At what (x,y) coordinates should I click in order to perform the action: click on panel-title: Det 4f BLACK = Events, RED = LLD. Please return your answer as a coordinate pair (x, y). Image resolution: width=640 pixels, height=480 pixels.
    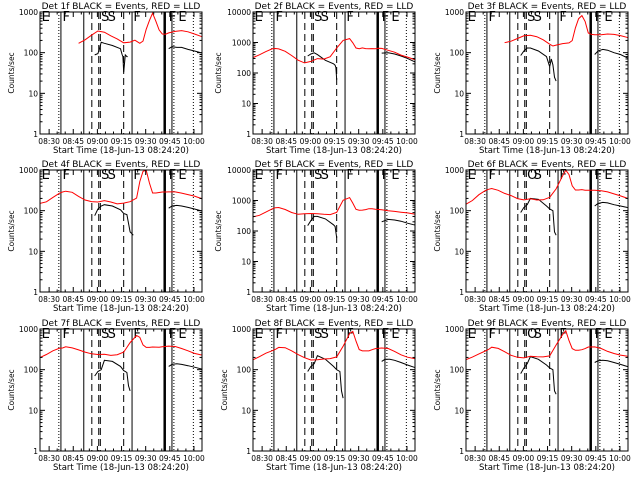
    Looking at the image, I should click on (121, 165).